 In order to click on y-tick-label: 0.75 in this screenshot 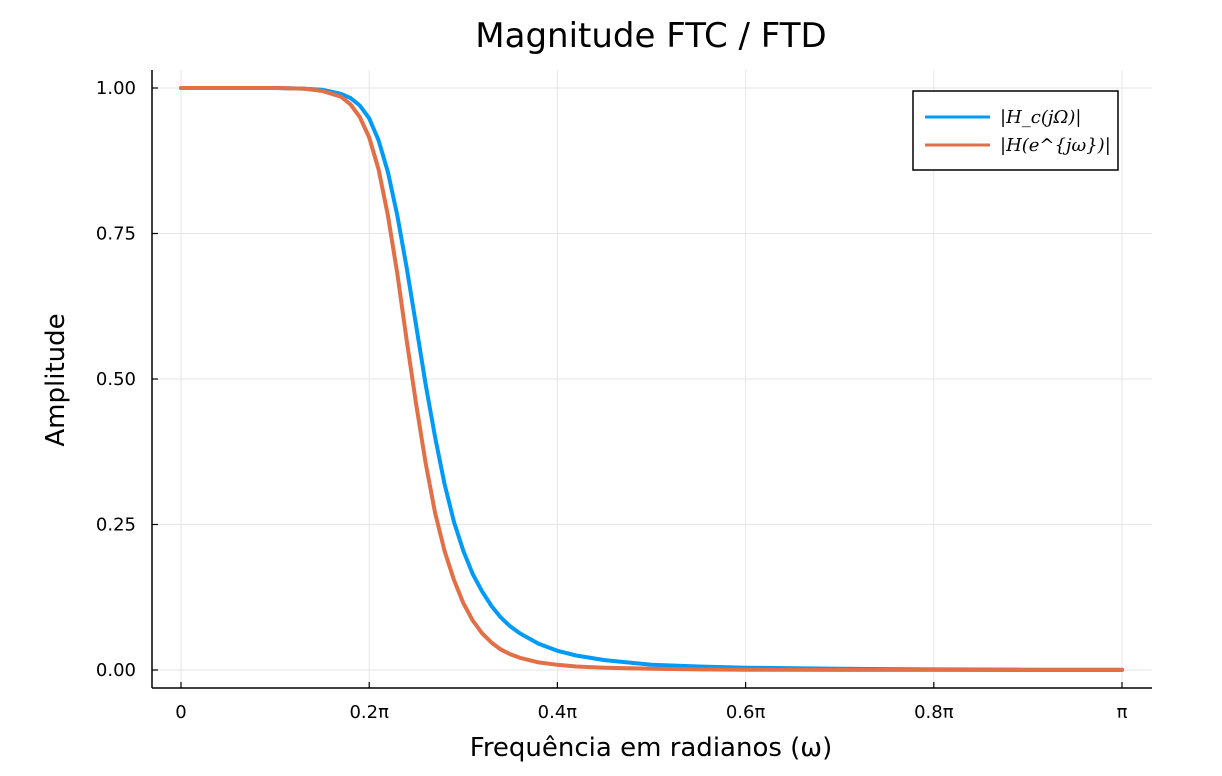, I will do `click(116, 234)`.